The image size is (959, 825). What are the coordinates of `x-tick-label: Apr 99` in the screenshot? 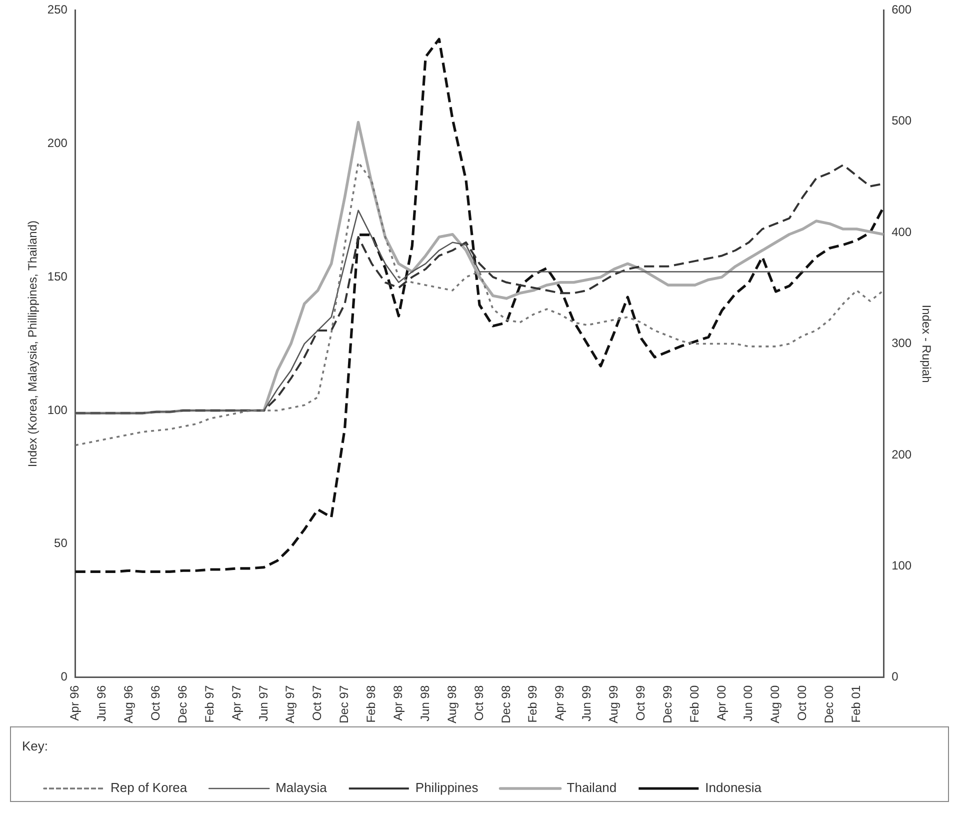 It's located at (559, 703).